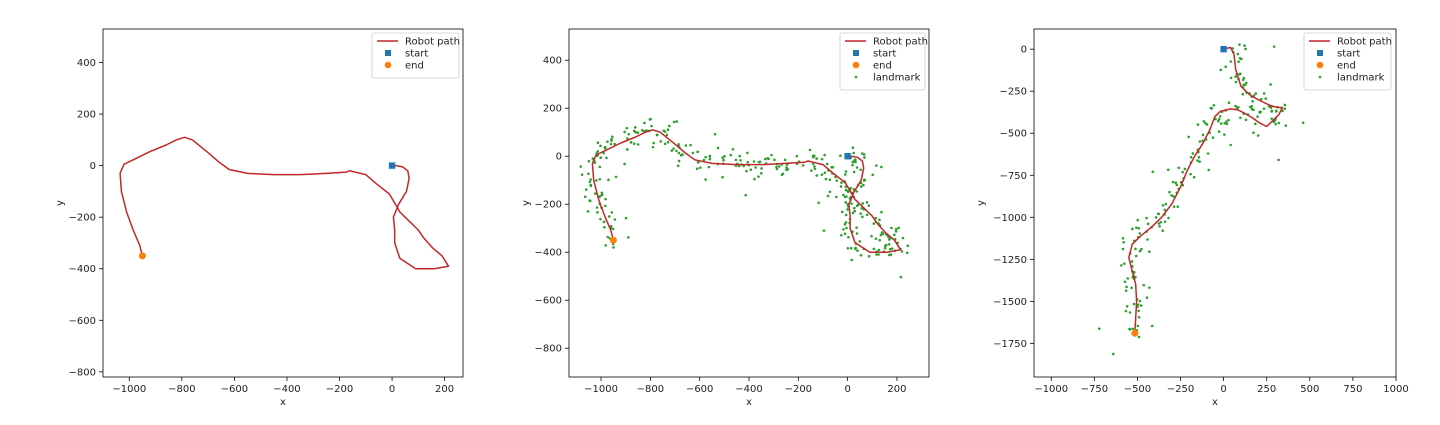 Image resolution: width=1440 pixels, height=425 pixels. Describe the element at coordinates (415, 55) in the screenshot. I see `legend-box` at that location.